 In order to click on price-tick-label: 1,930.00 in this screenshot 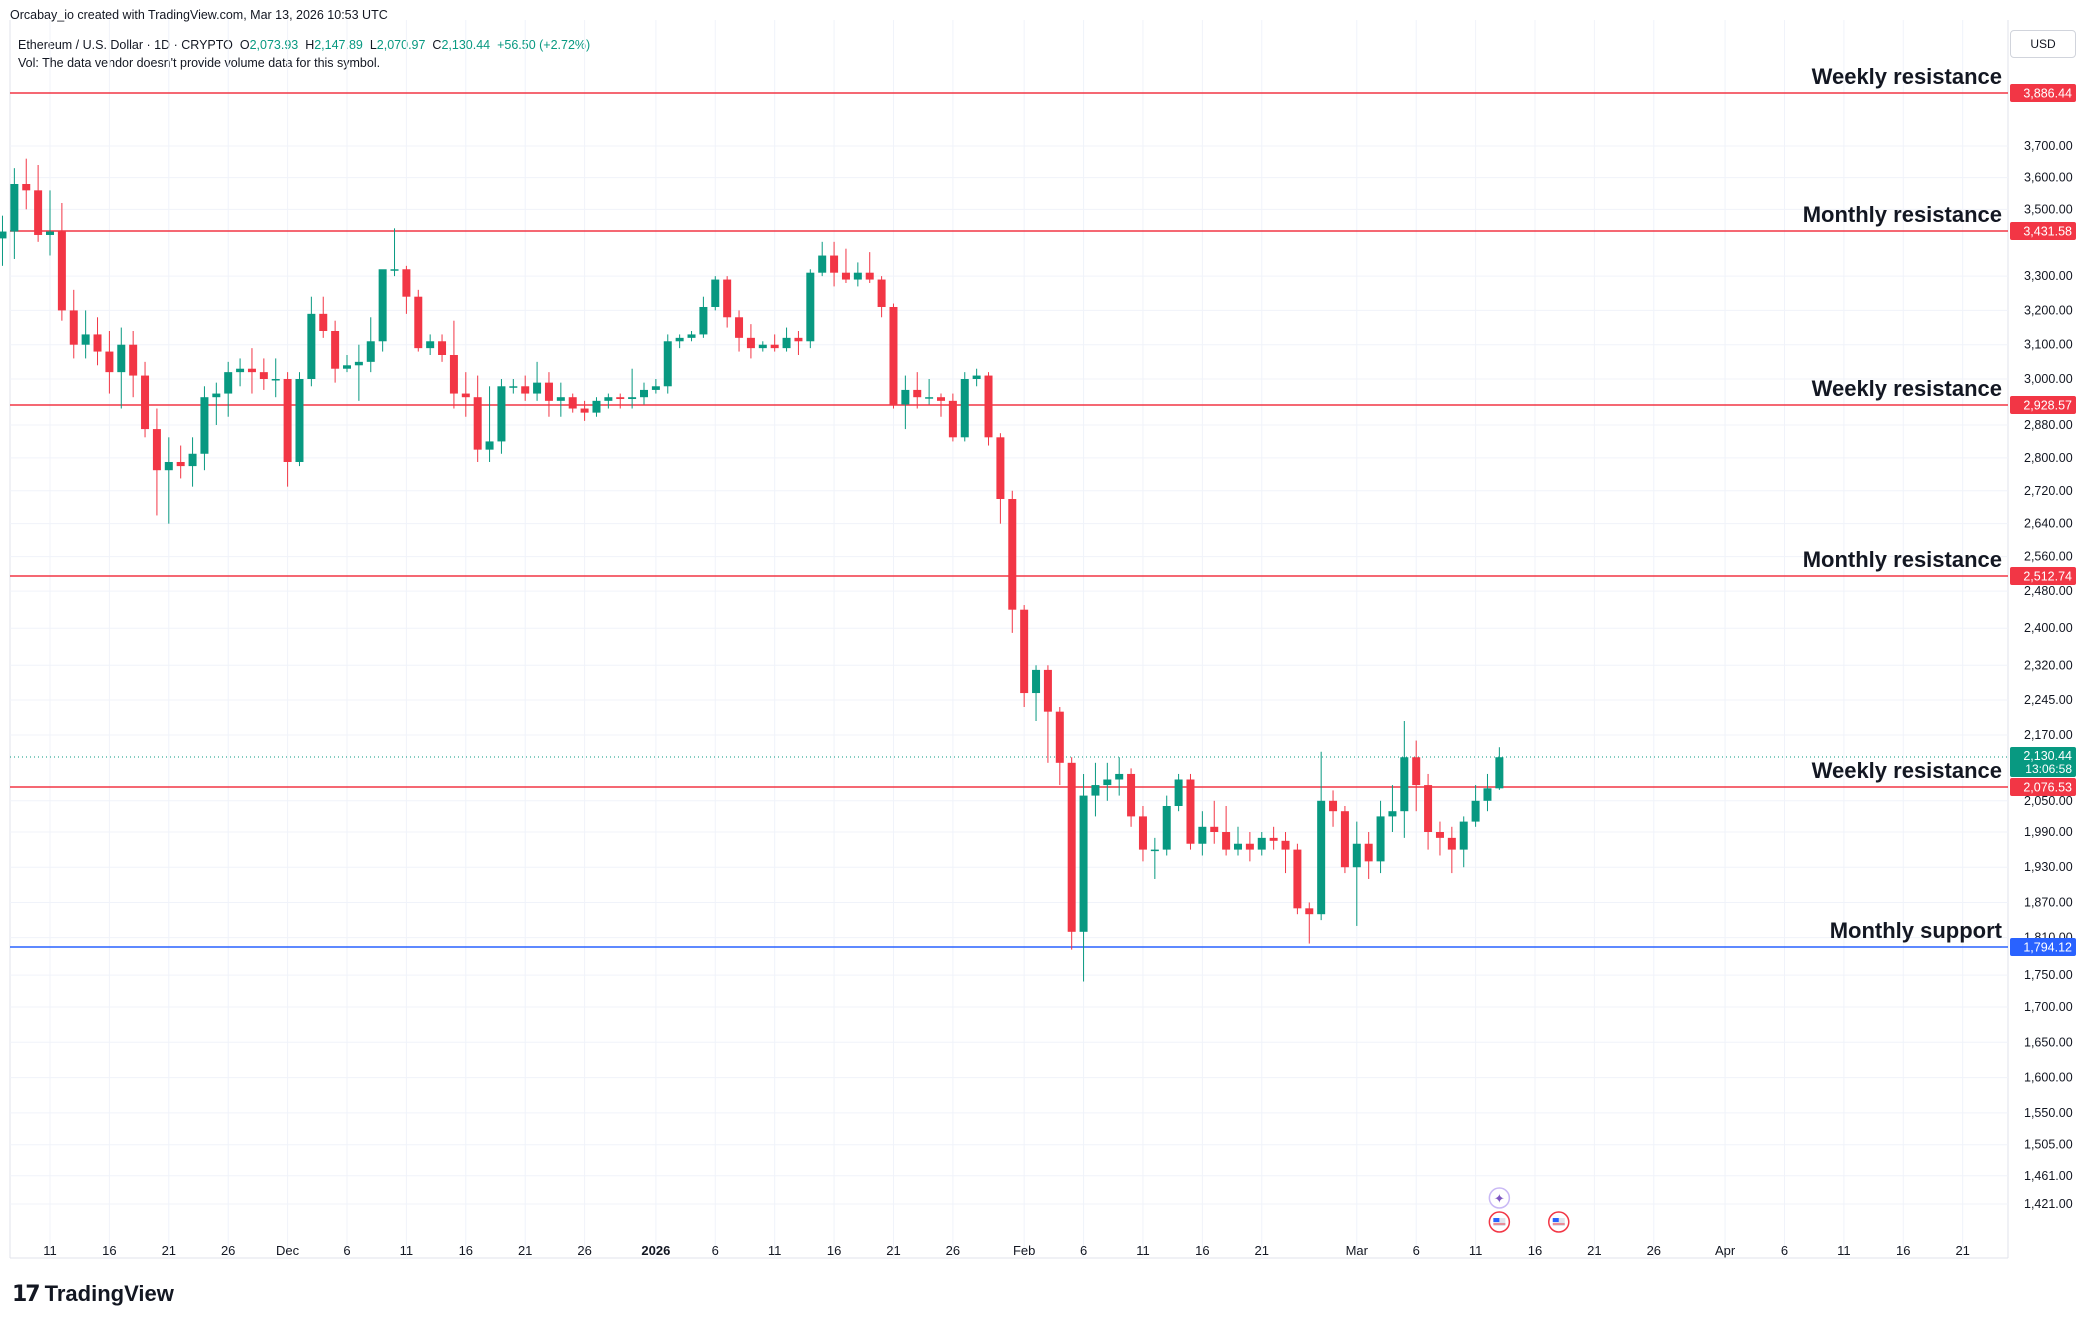, I will do `click(2048, 867)`.